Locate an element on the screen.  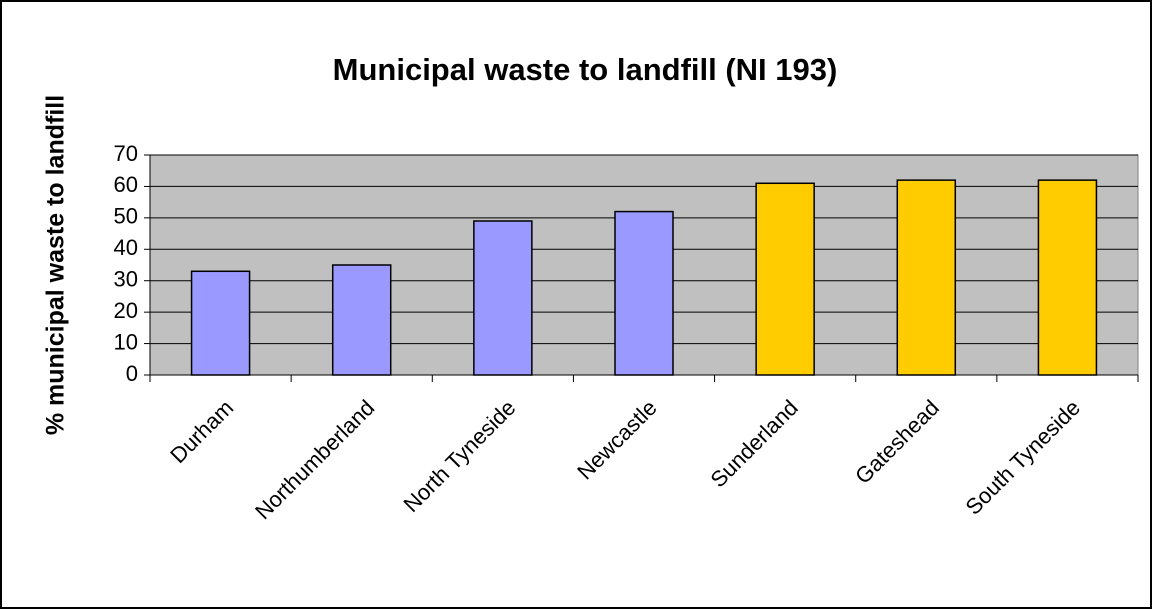
y-tick-label: 70 is located at coordinates (126, 153).